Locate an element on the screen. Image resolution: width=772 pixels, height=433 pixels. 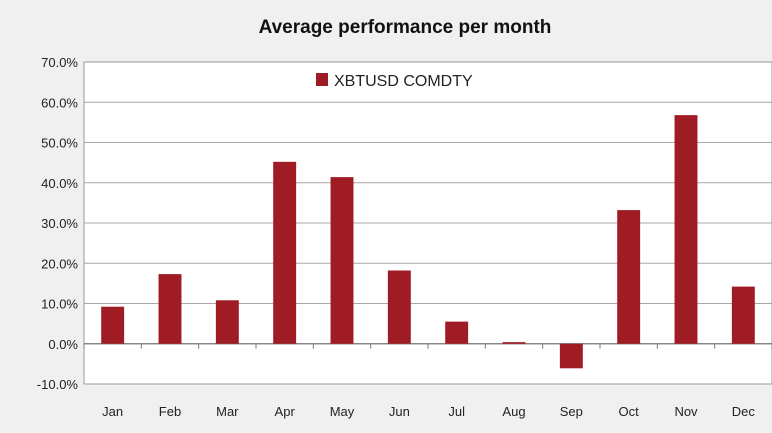
bar-feb is located at coordinates (170, 309).